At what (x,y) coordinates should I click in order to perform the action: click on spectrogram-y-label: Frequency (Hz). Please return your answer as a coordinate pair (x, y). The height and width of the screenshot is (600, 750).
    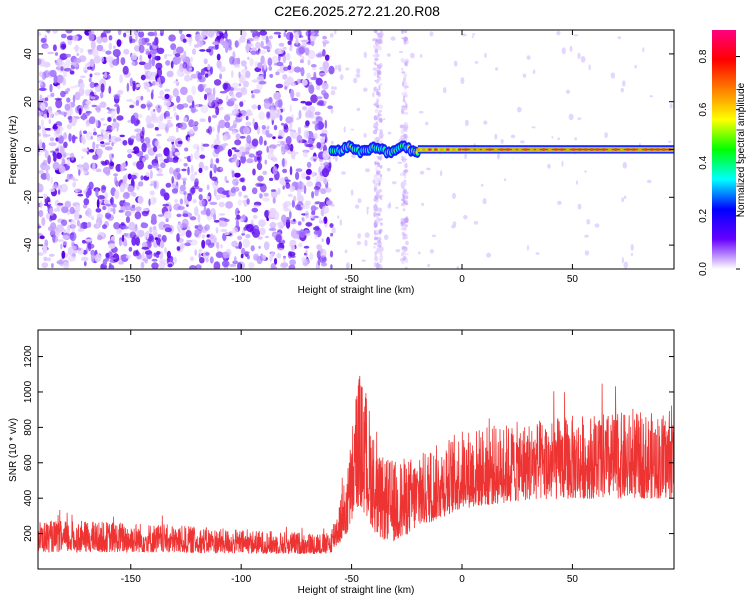
    Looking at the image, I should click on (13, 150).